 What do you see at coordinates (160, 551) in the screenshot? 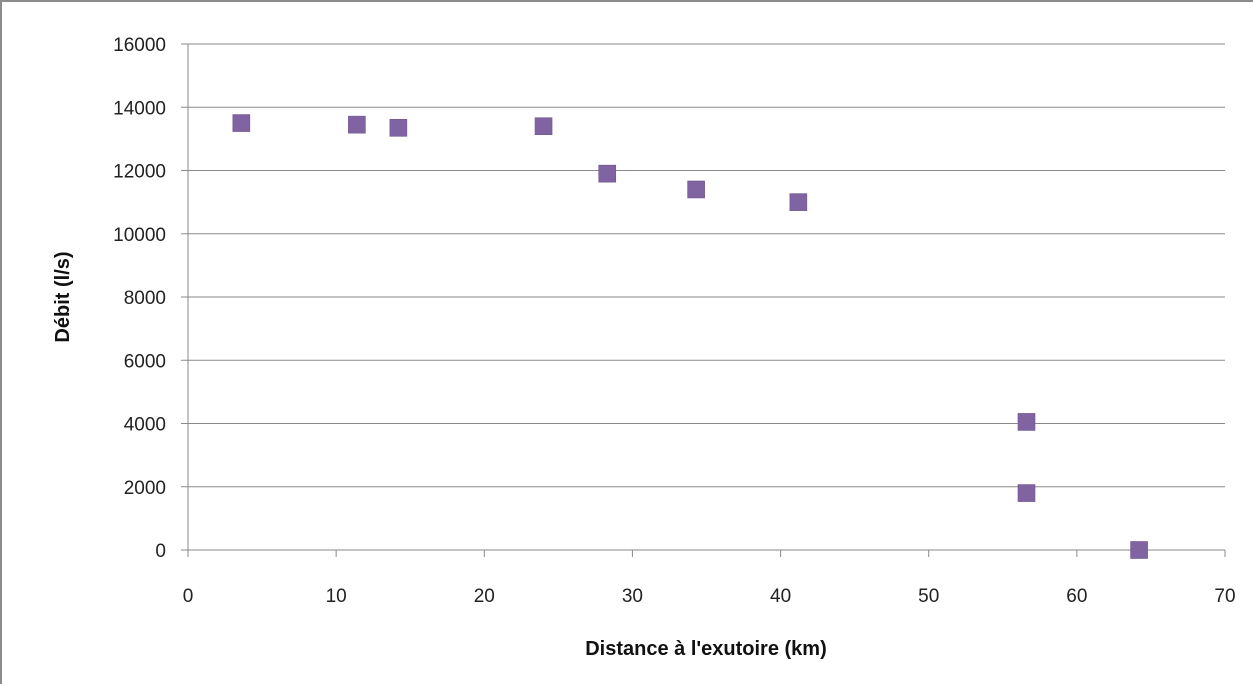
I see `y-tick-label: 0` at bounding box center [160, 551].